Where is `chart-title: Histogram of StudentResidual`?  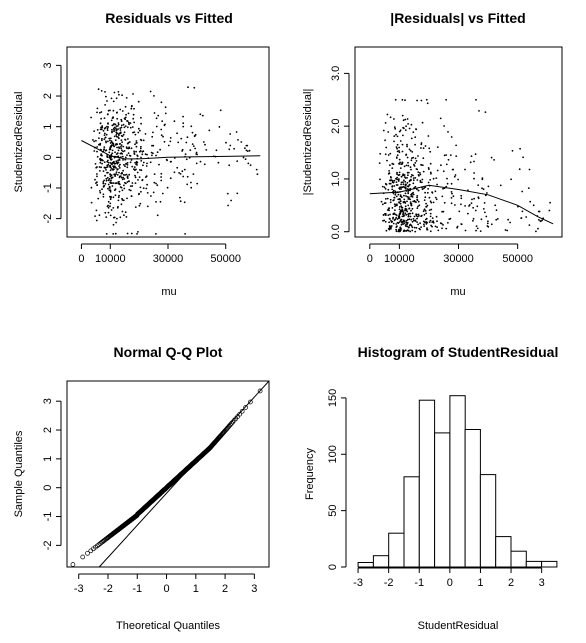
chart-title: Histogram of StudentResidual is located at coordinates (458, 352).